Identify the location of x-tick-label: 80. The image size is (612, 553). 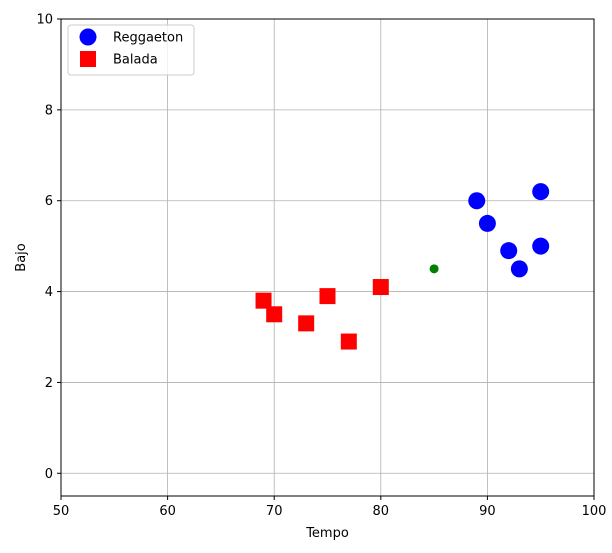
(381, 511).